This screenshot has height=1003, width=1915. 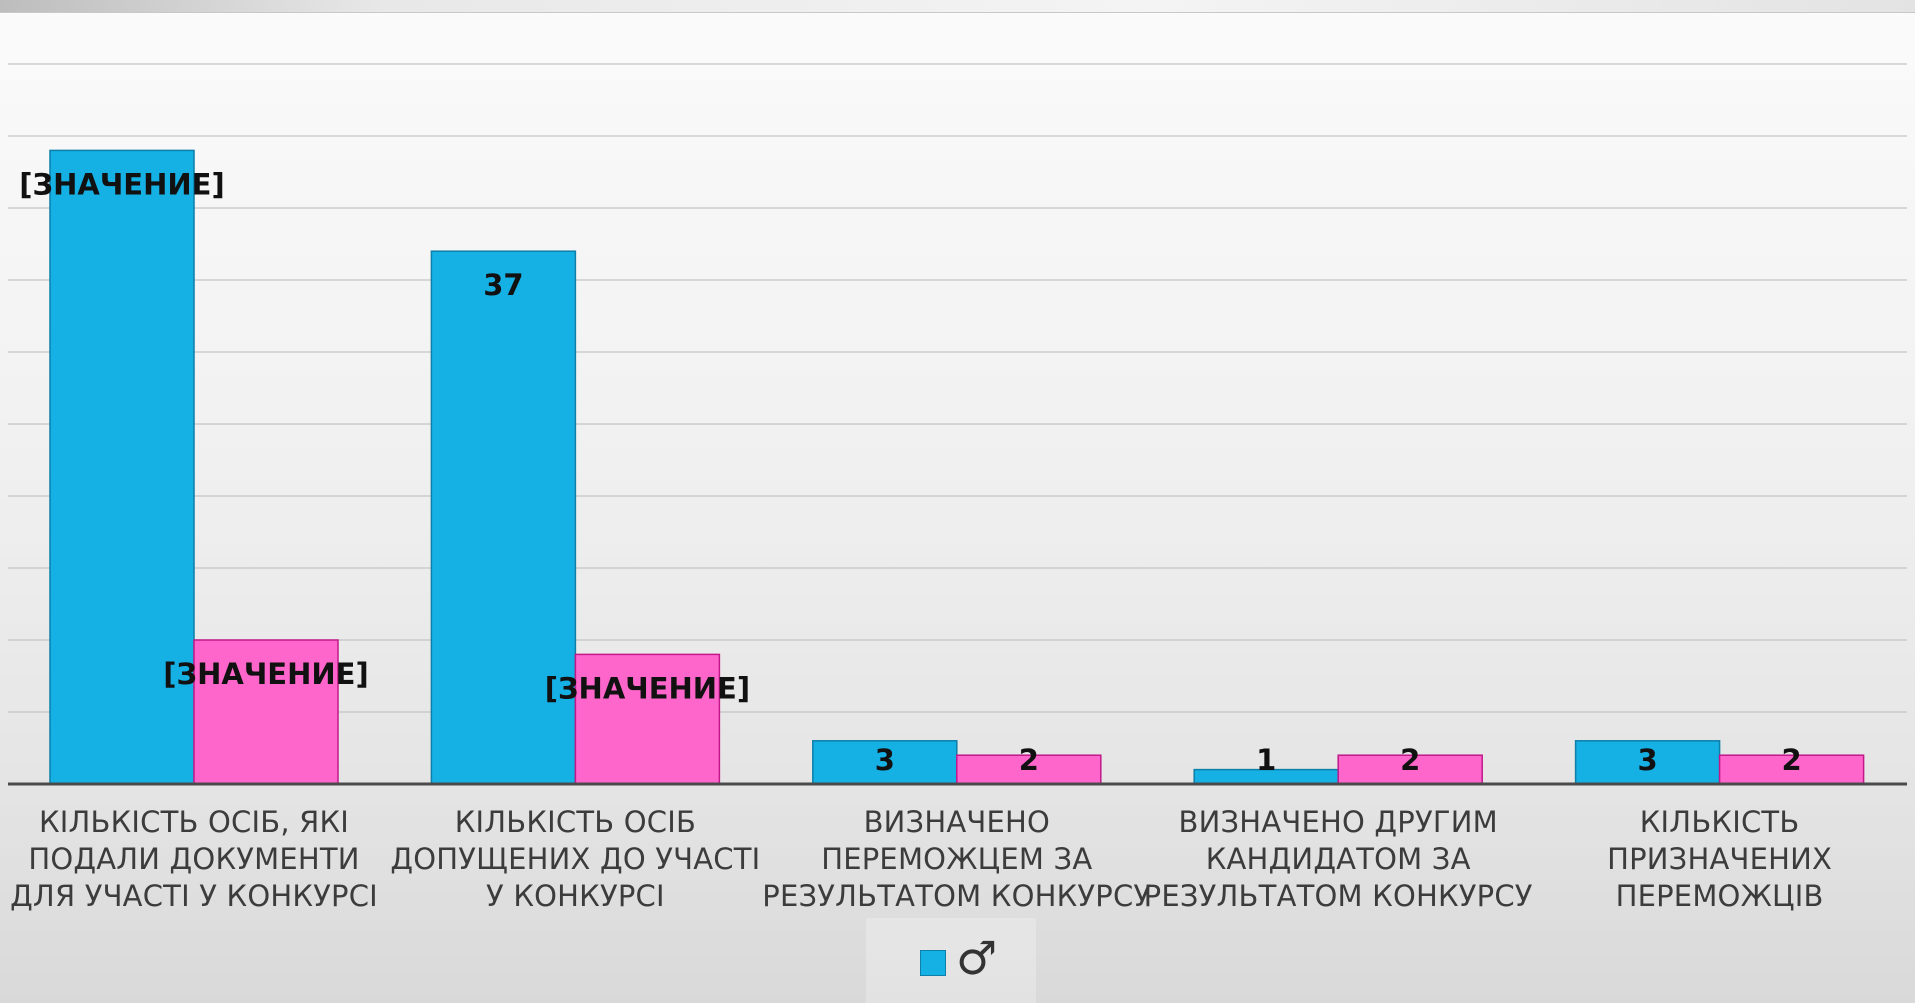 What do you see at coordinates (885, 760) in the screenshot?
I see `data-label-male-2: 3` at bounding box center [885, 760].